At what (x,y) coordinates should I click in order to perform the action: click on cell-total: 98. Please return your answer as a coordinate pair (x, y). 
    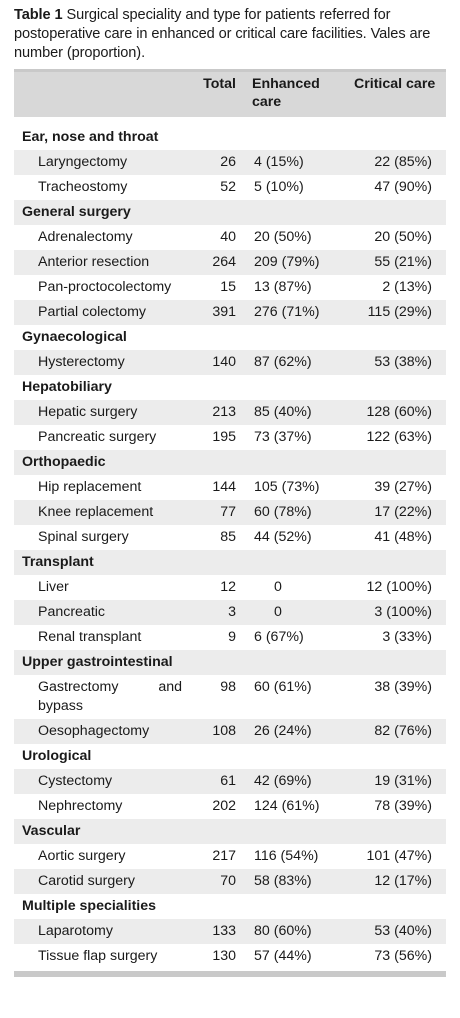
    Looking at the image, I should click on (218, 697).